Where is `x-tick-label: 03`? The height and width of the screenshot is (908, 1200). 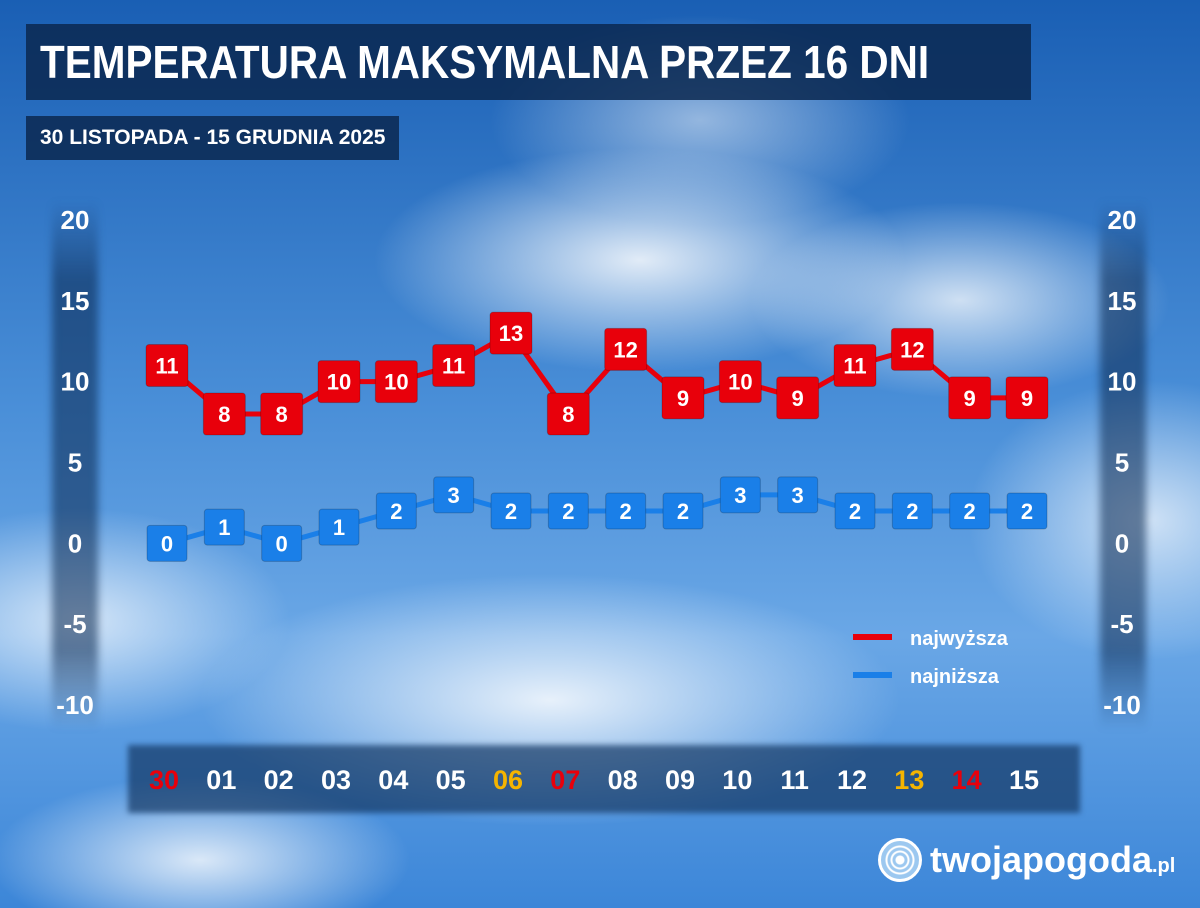
x-tick-label: 03 is located at coordinates (336, 780).